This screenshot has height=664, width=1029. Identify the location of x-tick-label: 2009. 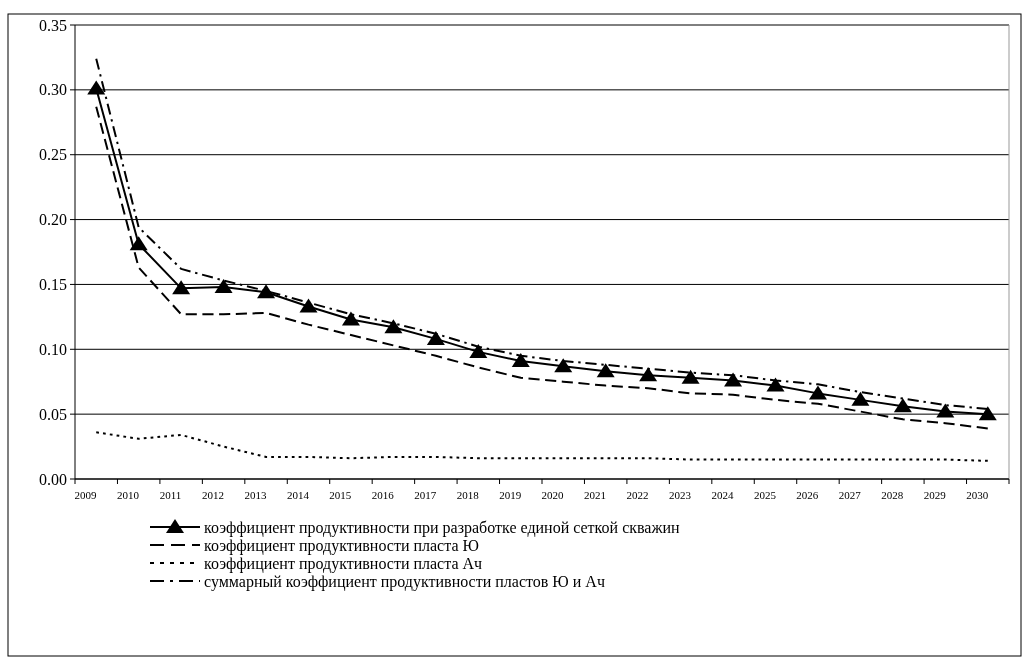
(86, 495).